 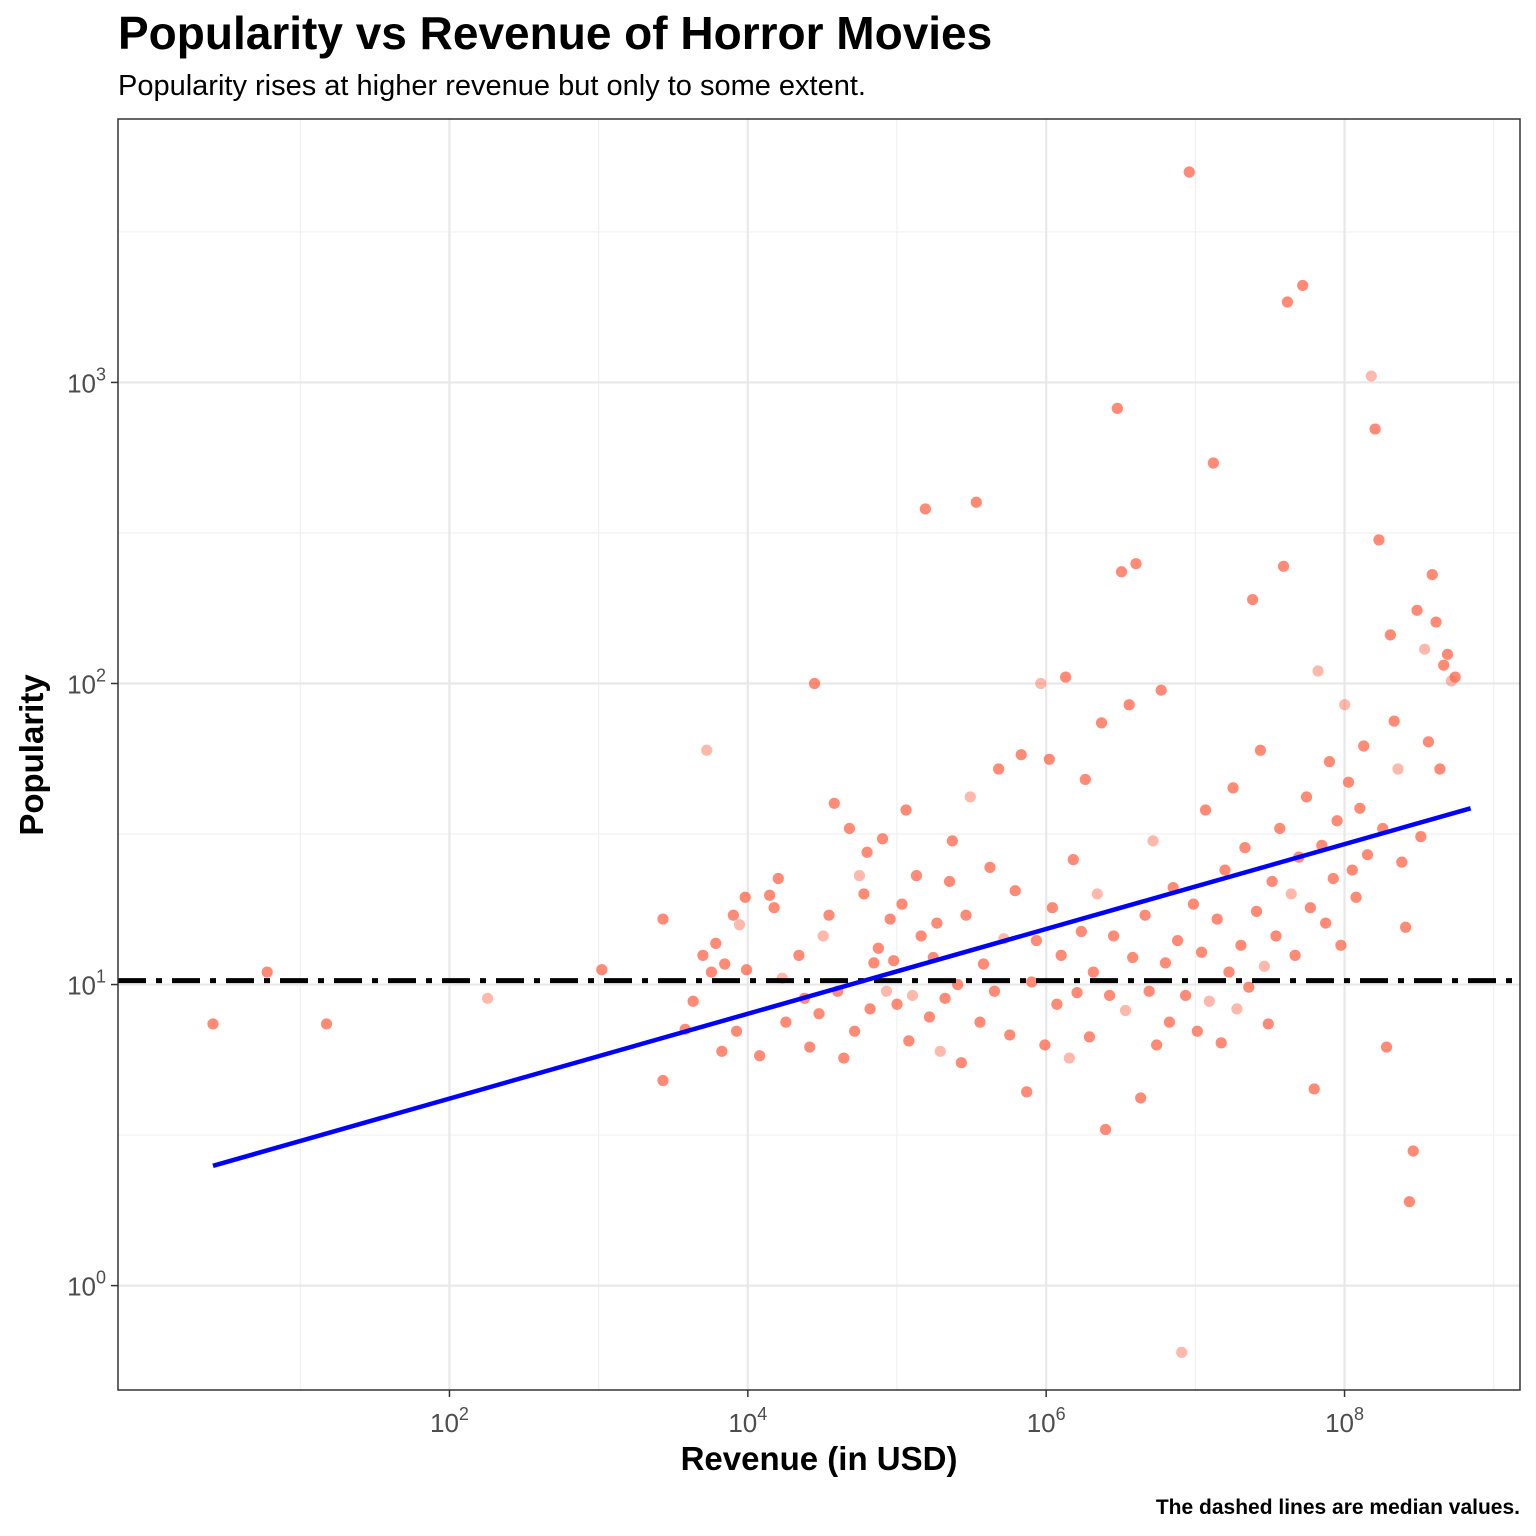 What do you see at coordinates (747, 1421) in the screenshot?
I see `x-tick-label: 10⁴` at bounding box center [747, 1421].